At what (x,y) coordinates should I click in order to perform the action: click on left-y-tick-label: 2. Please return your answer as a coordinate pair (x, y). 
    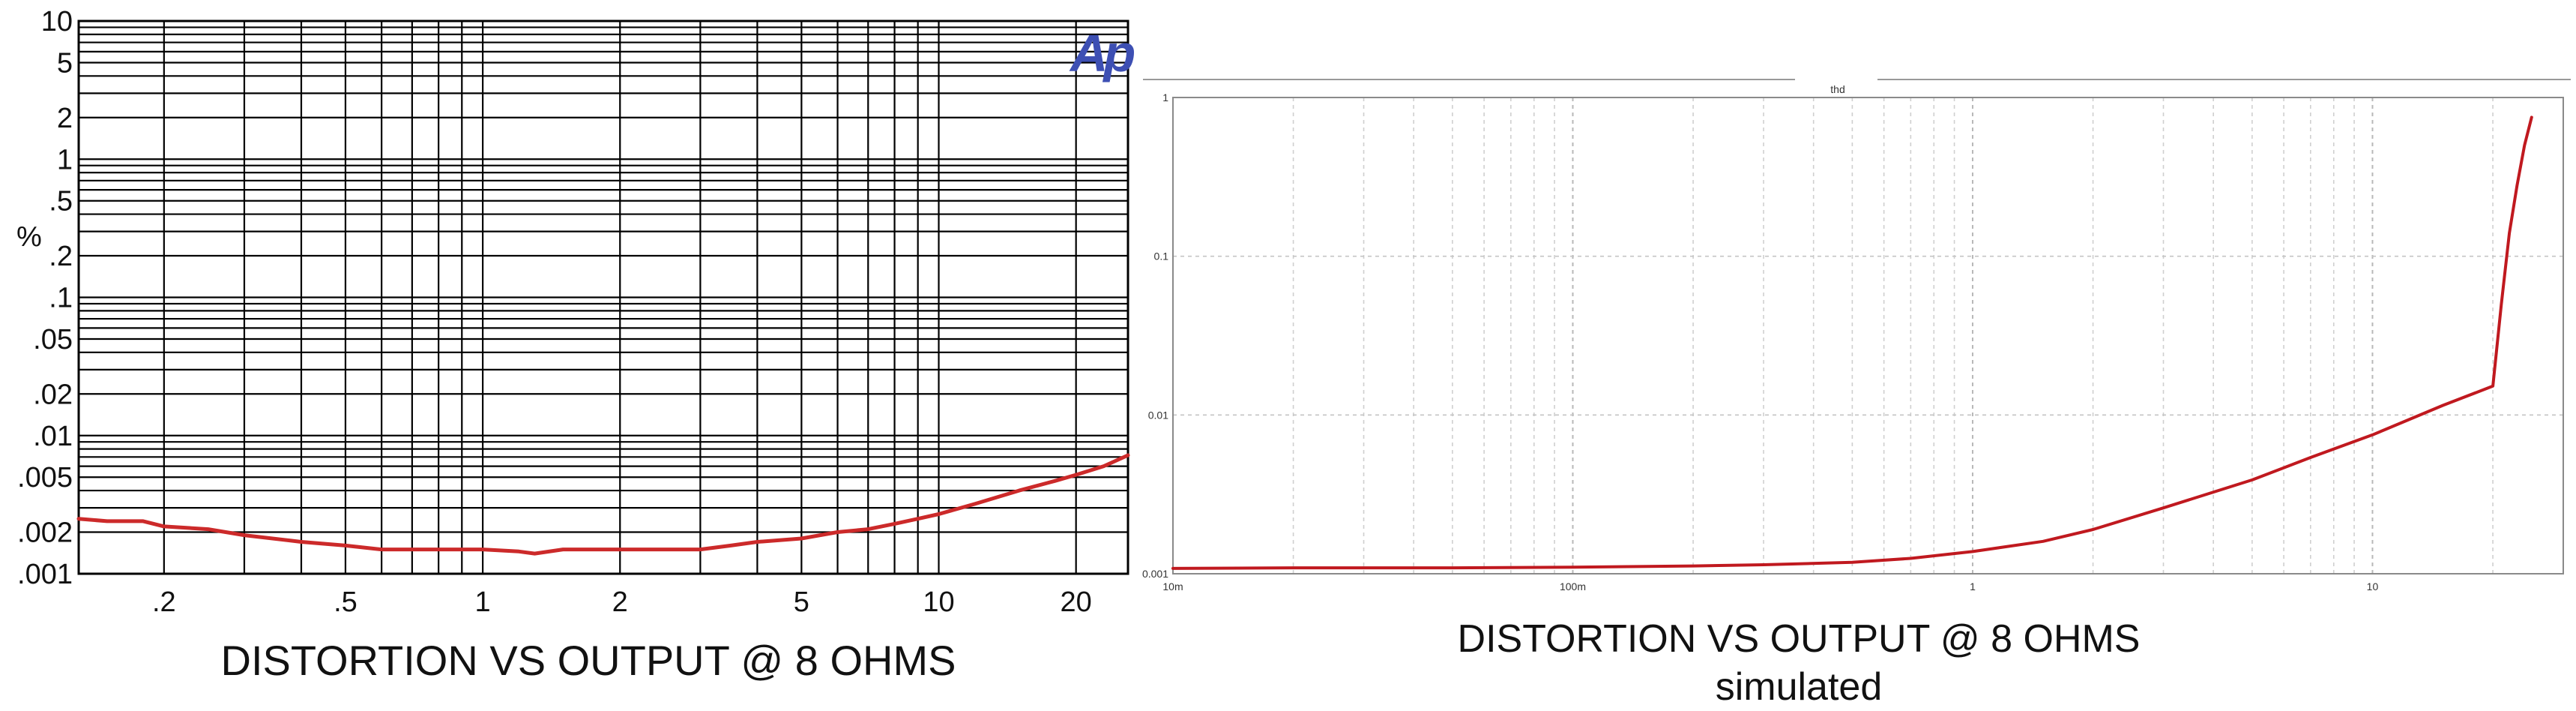
    Looking at the image, I should click on (65, 118).